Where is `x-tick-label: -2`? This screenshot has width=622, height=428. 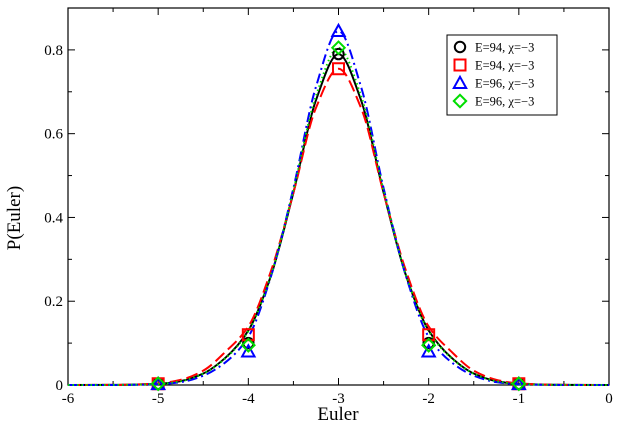 x-tick-label: -2 is located at coordinates (428, 399).